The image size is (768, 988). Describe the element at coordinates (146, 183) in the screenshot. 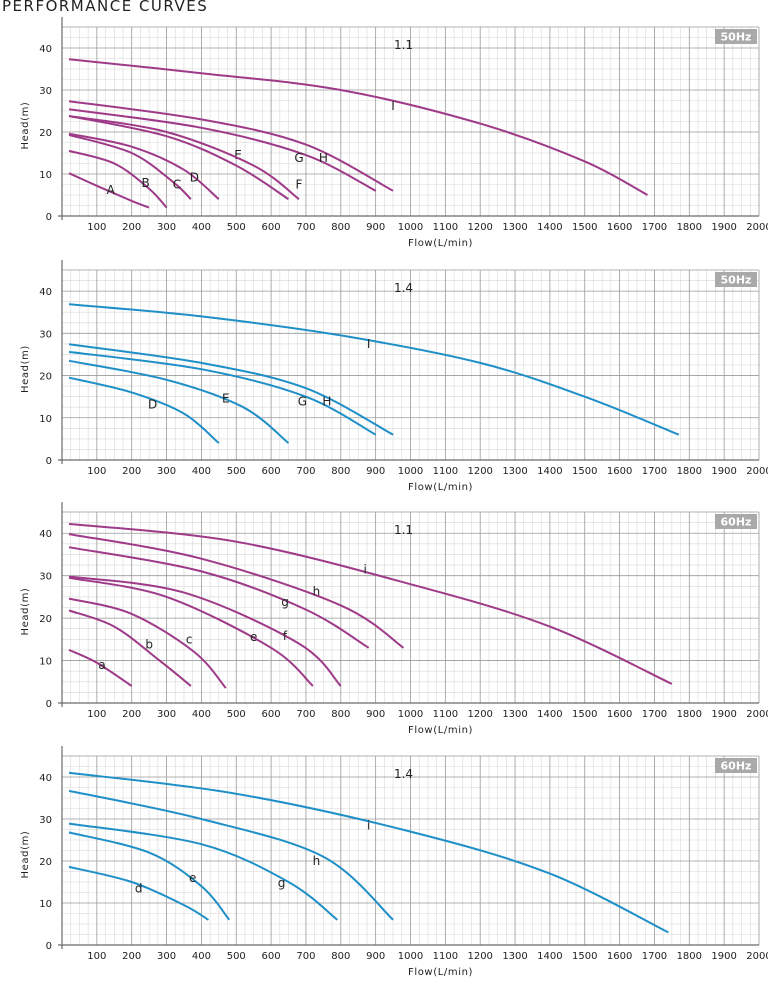

I see `curve-label-B: B` at that location.